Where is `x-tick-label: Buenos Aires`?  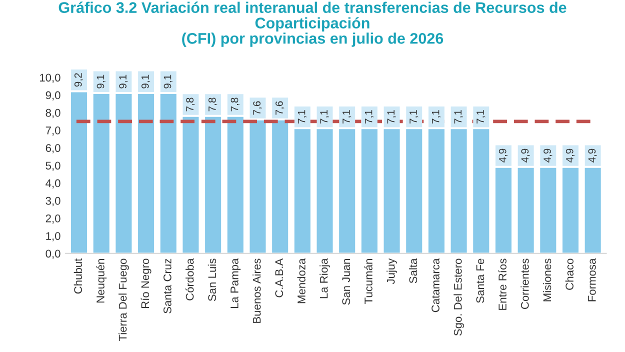
x-tick-label: Buenos Aires is located at coordinates (256, 290).